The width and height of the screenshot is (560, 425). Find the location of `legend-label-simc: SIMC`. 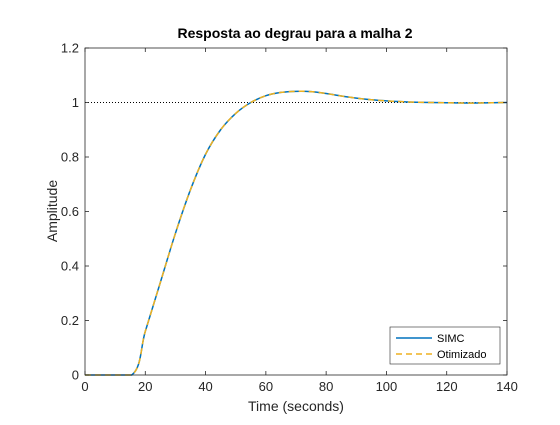

legend-label-simc: SIMC is located at coordinates (451, 339).